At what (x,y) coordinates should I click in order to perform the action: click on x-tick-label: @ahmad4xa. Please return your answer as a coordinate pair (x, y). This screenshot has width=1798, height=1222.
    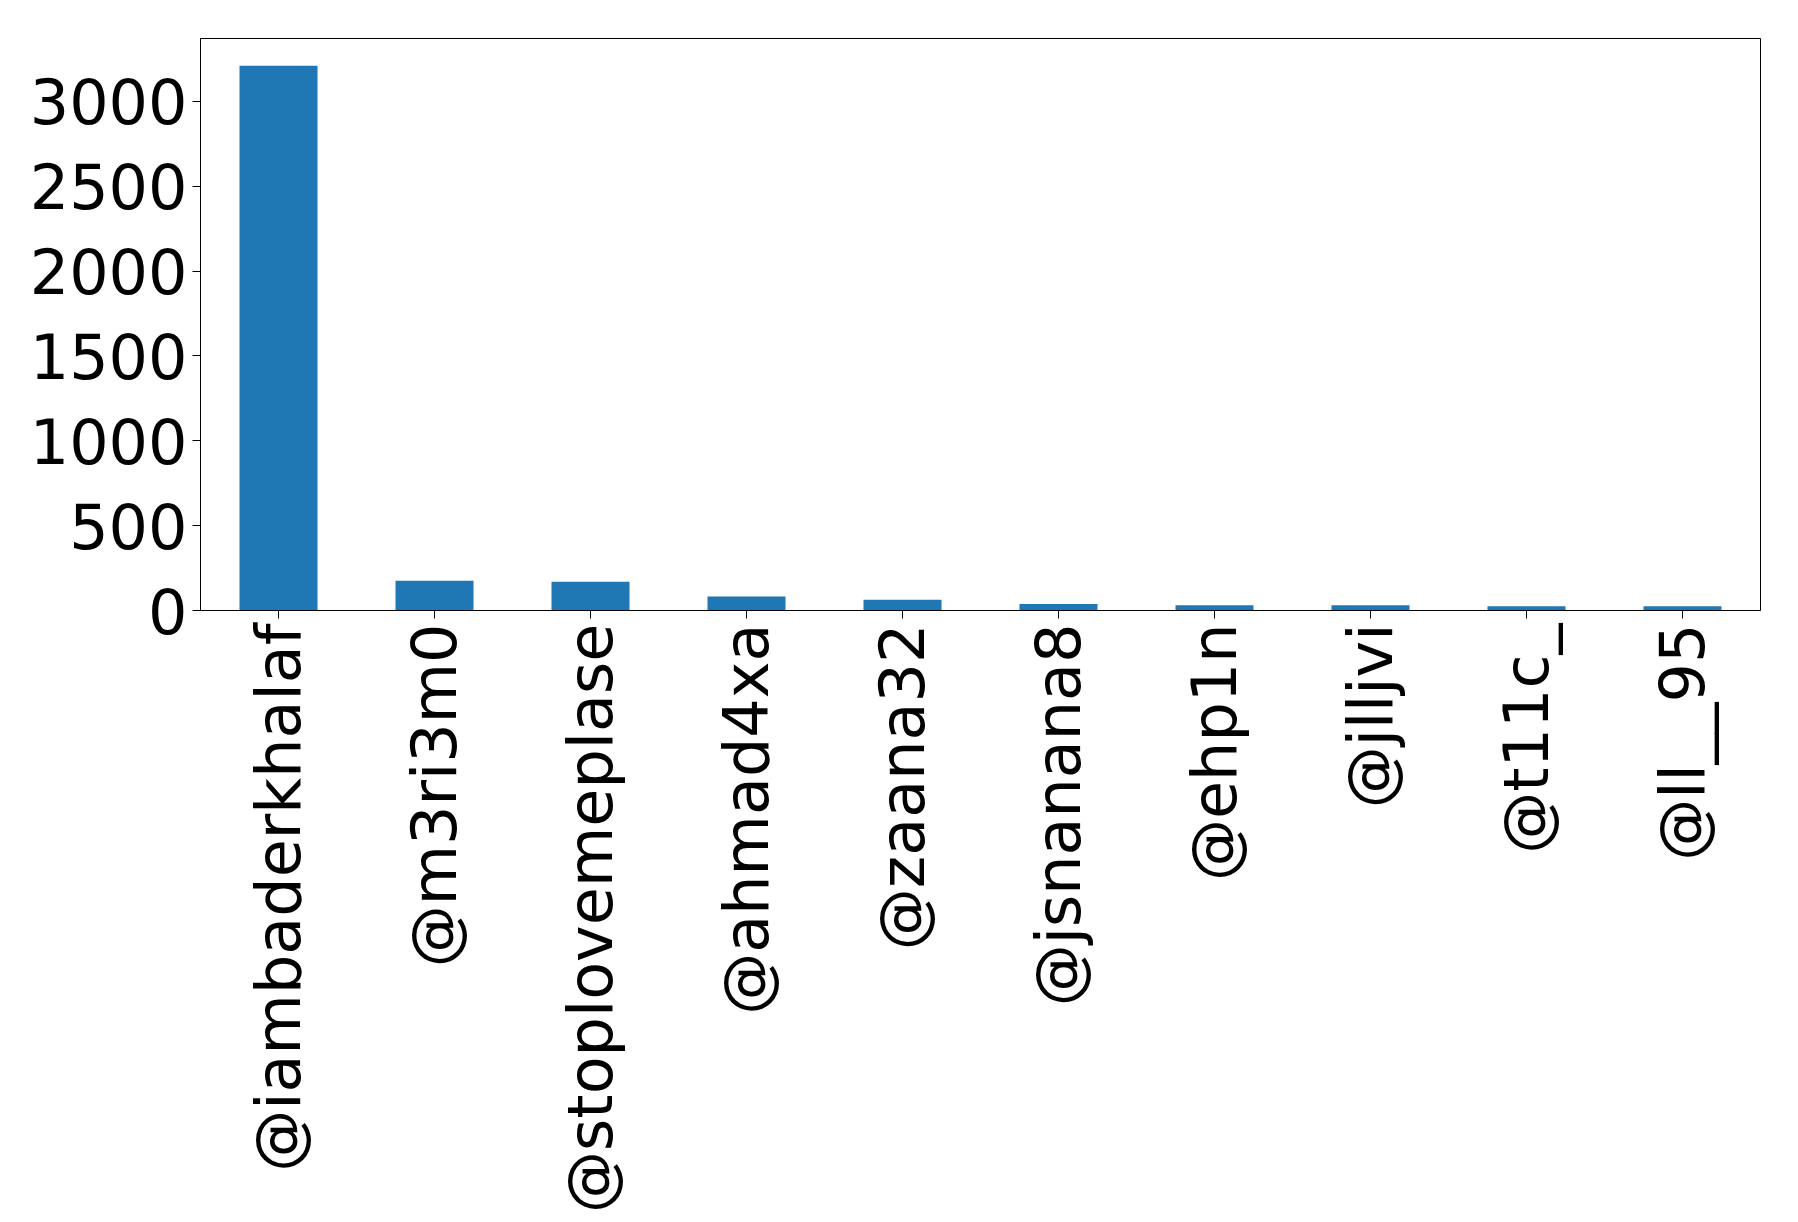
    Looking at the image, I should click on (746, 819).